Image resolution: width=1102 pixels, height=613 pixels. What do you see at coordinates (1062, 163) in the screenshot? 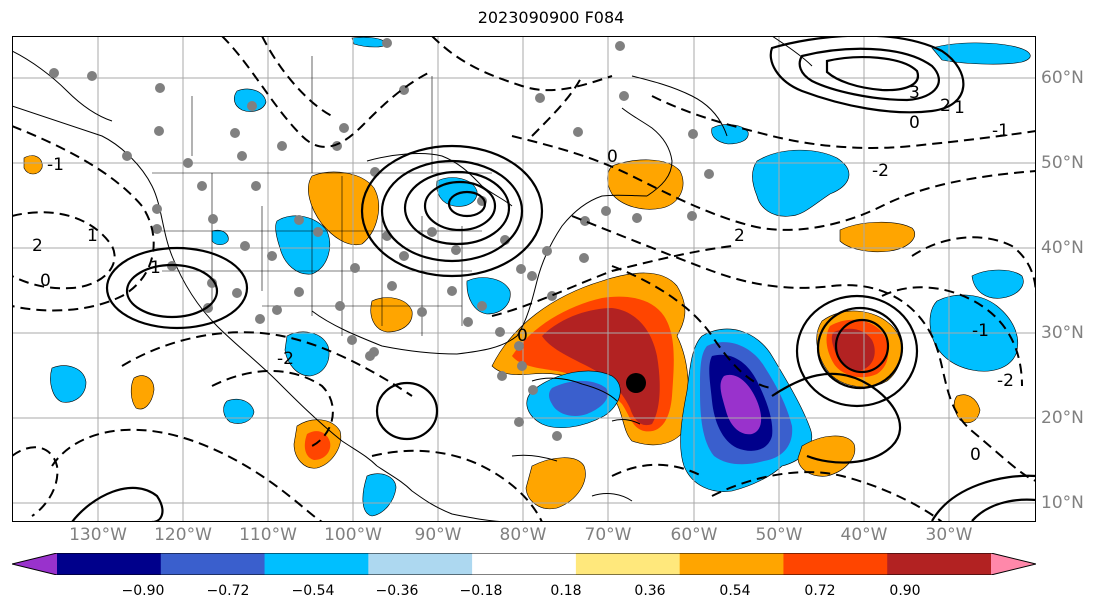
I see `lat-label: 50°N` at bounding box center [1062, 163].